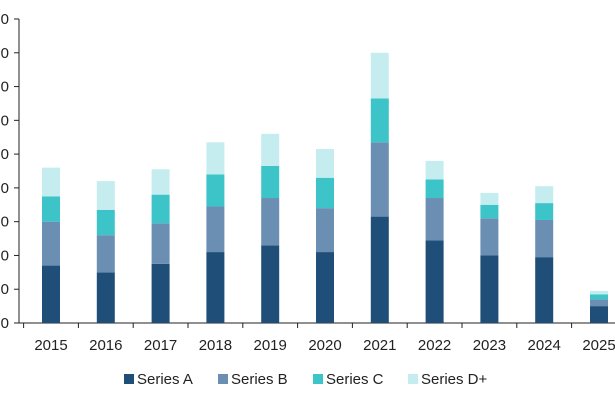  What do you see at coordinates (434, 189) in the screenshot?
I see `bar-segment-series-c-2022` at bounding box center [434, 189].